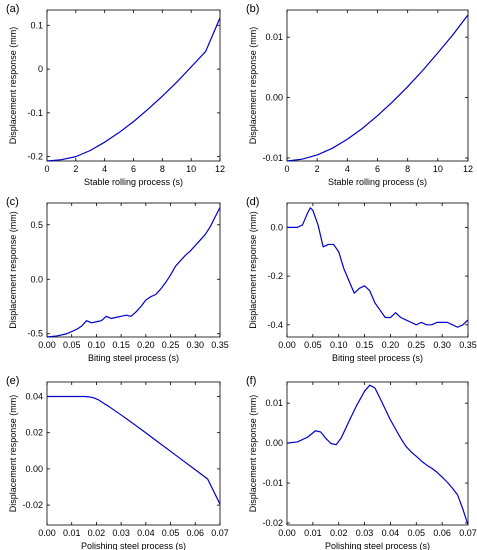 This screenshot has width=477, height=550. Describe the element at coordinates (12, 381) in the screenshot. I see `panel-label: (e)` at that location.